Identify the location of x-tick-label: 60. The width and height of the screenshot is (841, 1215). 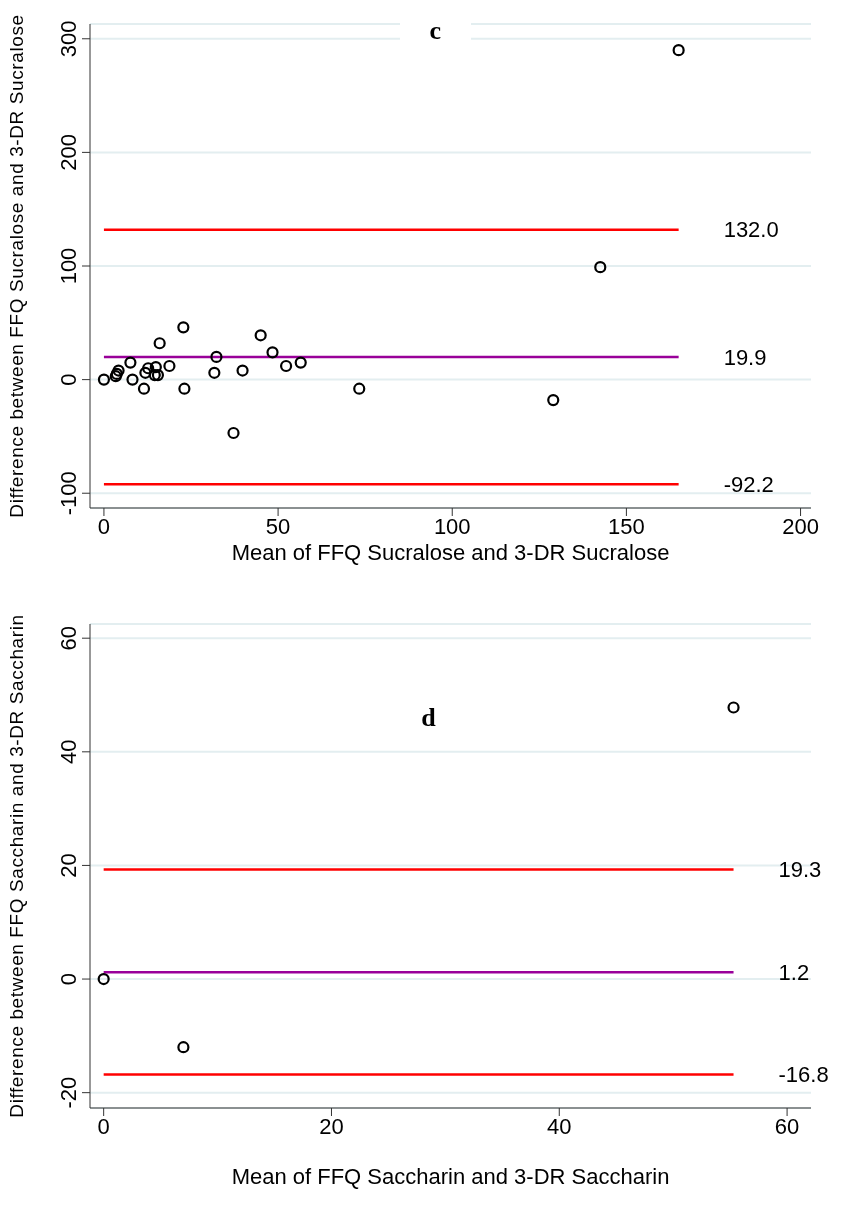
(787, 1126).